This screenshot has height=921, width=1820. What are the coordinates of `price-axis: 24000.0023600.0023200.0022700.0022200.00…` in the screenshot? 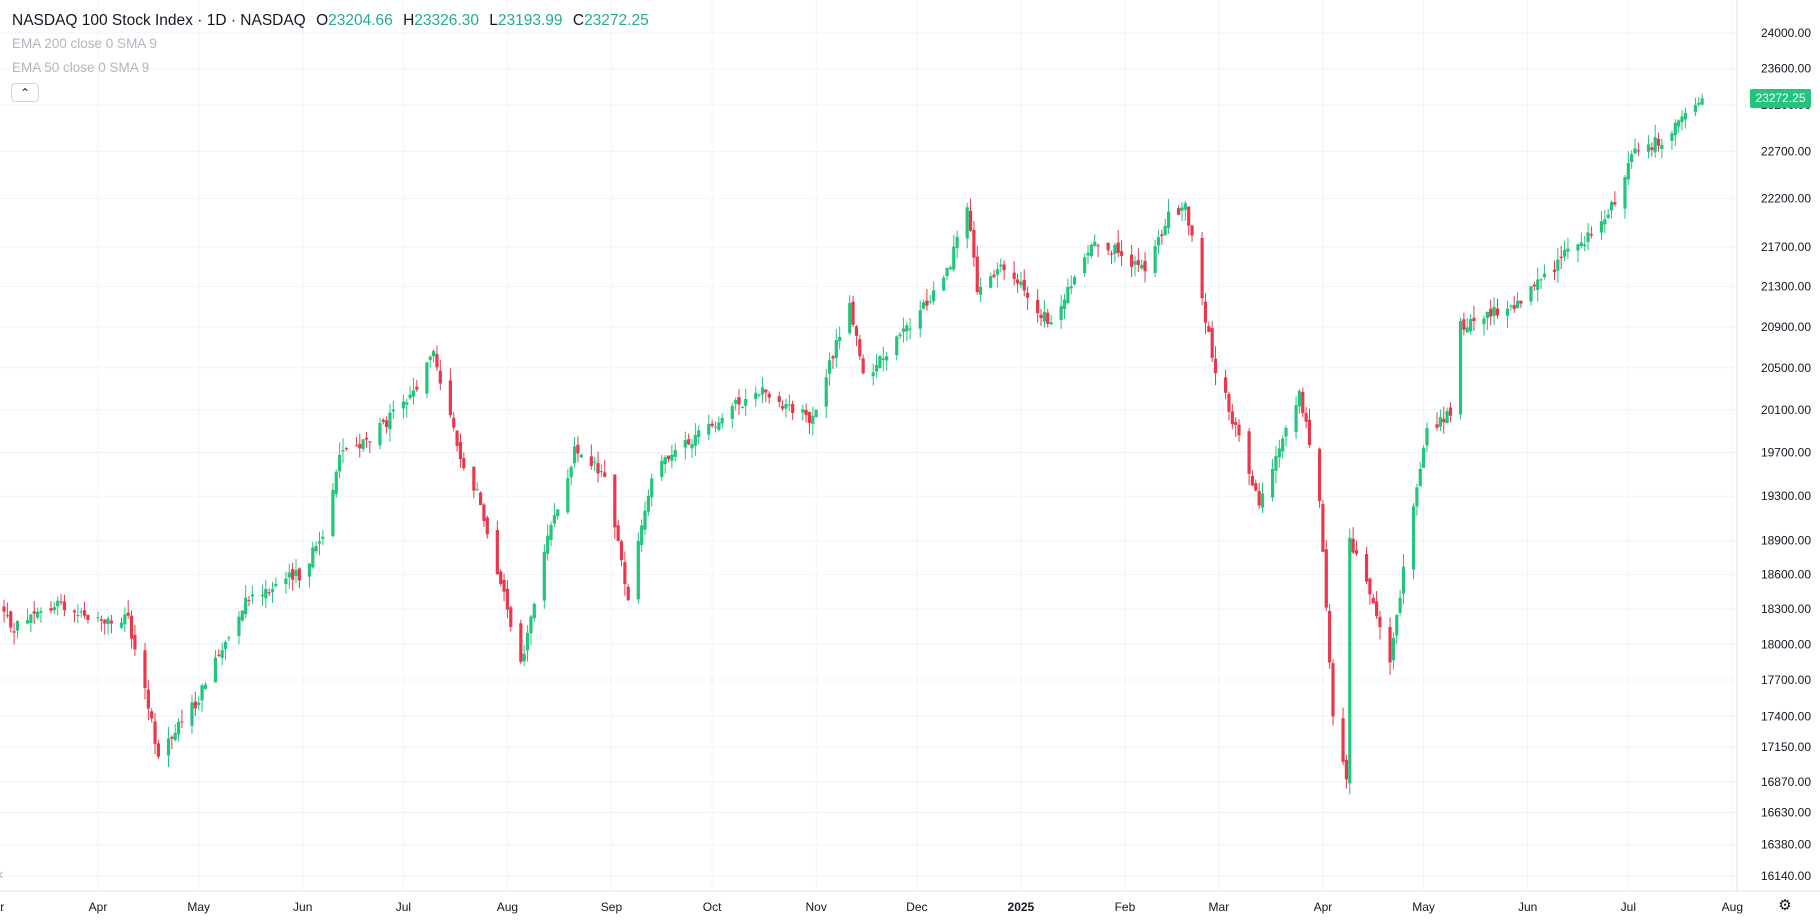 It's located at (1786, 454).